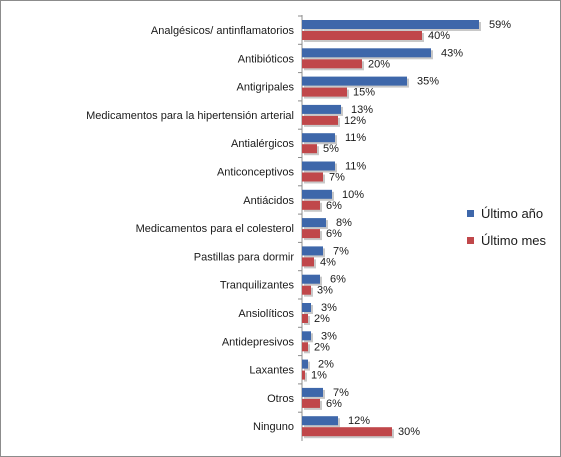 Image resolution: width=561 pixels, height=457 pixels. Describe the element at coordinates (280, 399) in the screenshot. I see `category-label: Otros` at that location.